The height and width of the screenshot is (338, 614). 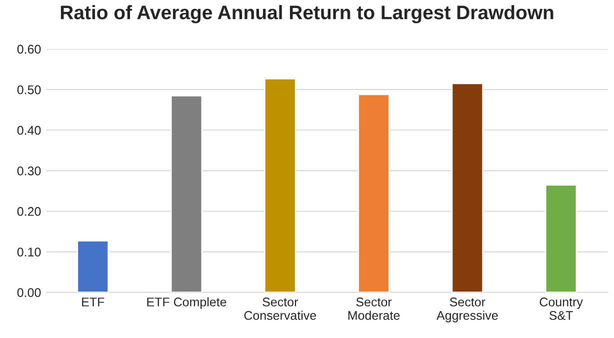 I want to click on chart-title: Ratio of Average Annual Return to Largest Drawdown, so click(x=307, y=14).